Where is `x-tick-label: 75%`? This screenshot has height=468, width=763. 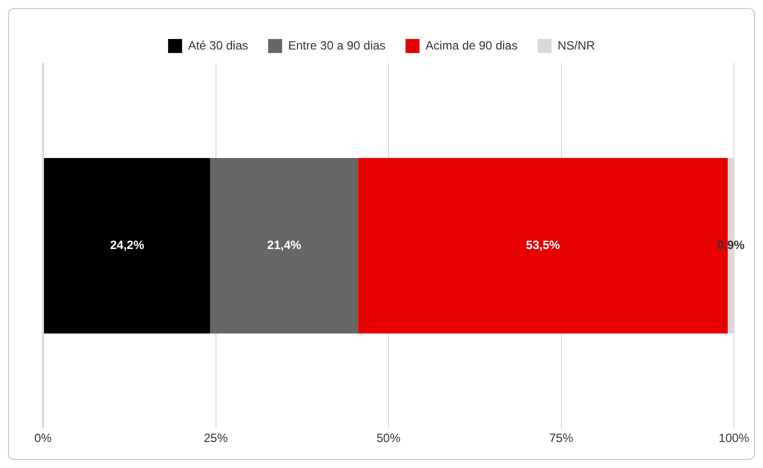
x-tick-label: 75% is located at coordinates (561, 438).